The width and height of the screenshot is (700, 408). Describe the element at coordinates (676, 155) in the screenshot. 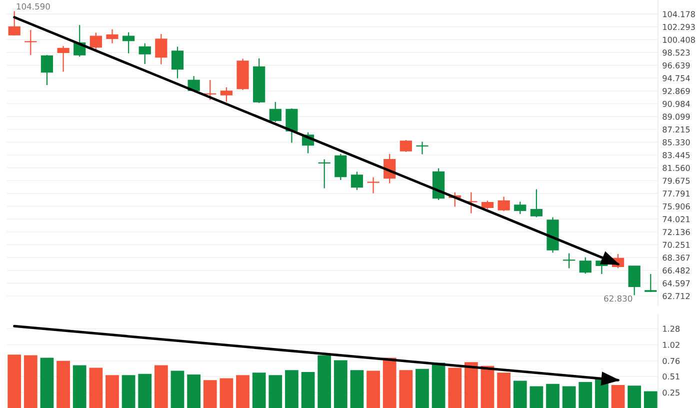

I see `y-tick-label: 83.445` at that location.